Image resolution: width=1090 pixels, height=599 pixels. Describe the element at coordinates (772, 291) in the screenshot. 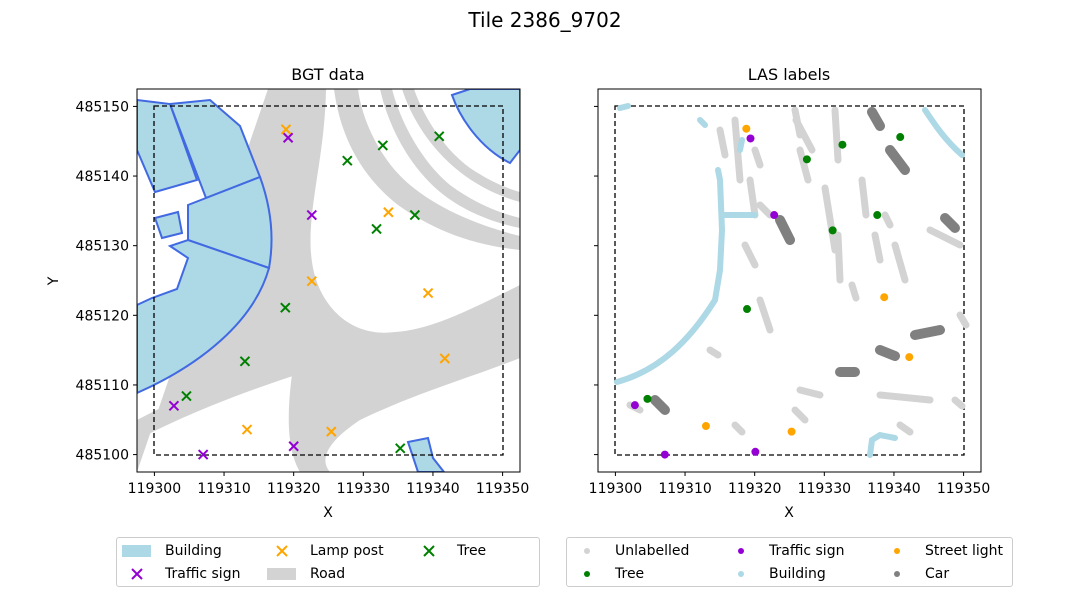

I see `las-markers` at that location.